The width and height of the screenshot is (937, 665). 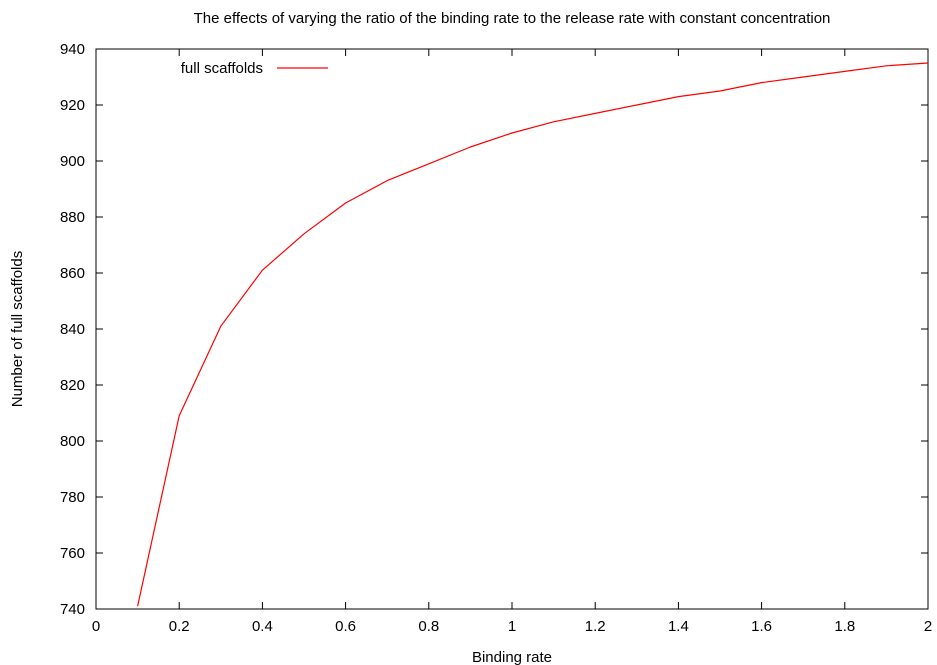 I want to click on x-tick-label: 0.6, so click(x=345, y=626).